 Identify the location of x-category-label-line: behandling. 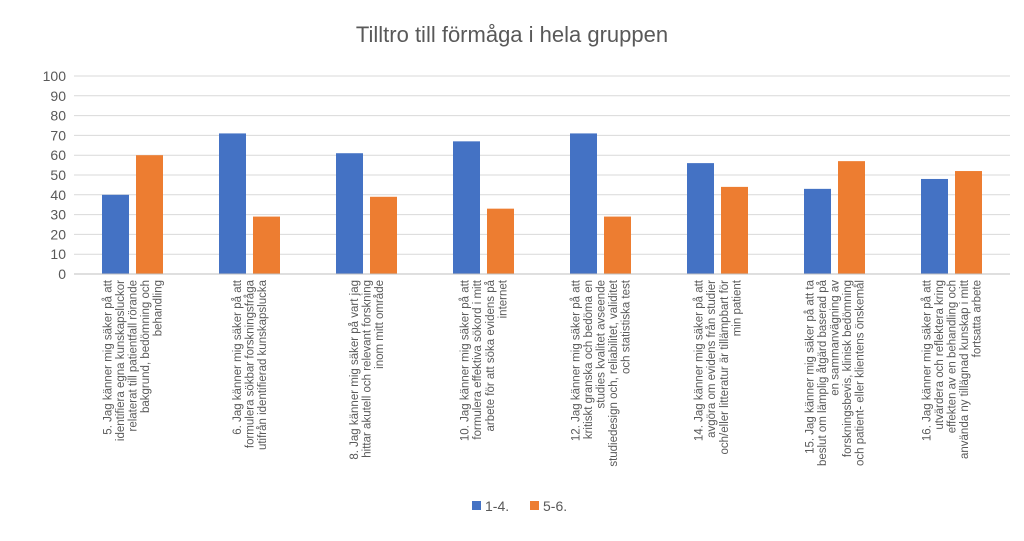
(159, 308).